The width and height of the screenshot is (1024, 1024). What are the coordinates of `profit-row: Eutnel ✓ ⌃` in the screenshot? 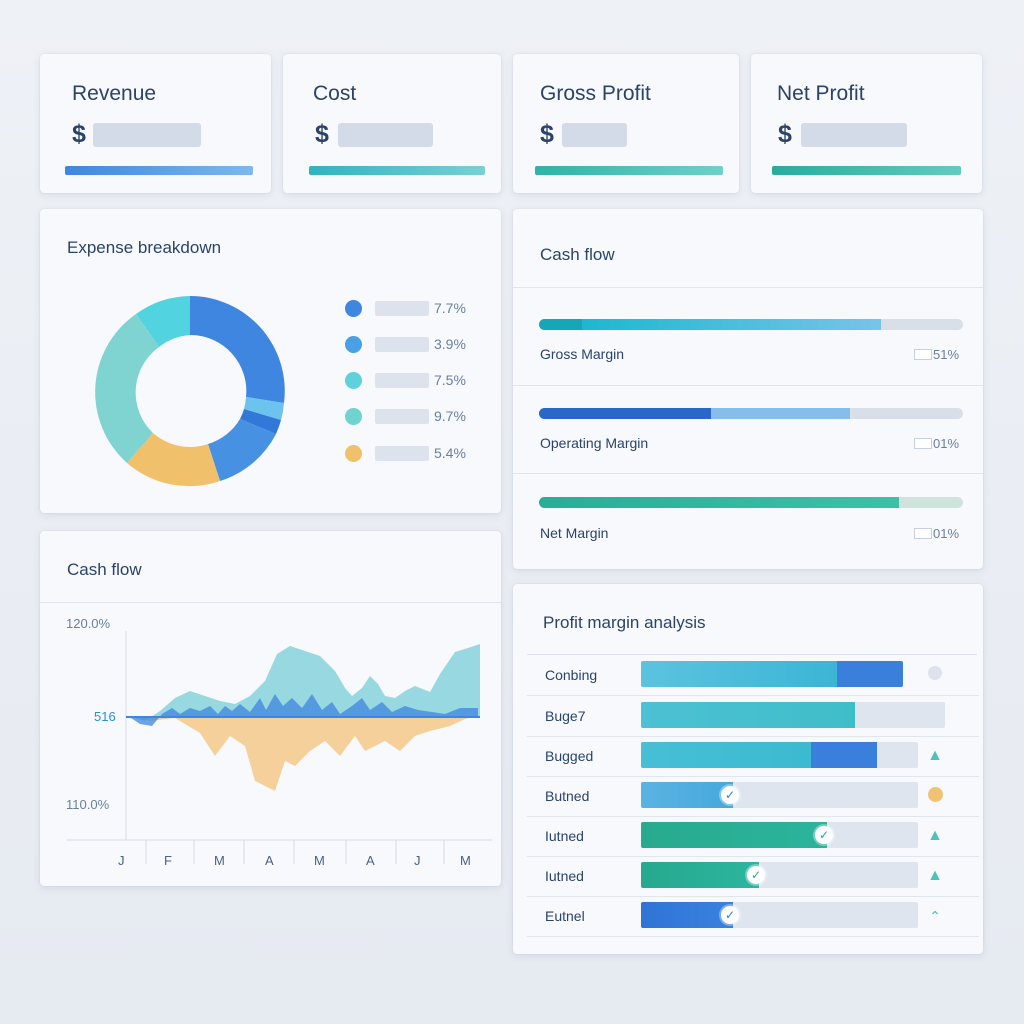 It's located at (749, 917).